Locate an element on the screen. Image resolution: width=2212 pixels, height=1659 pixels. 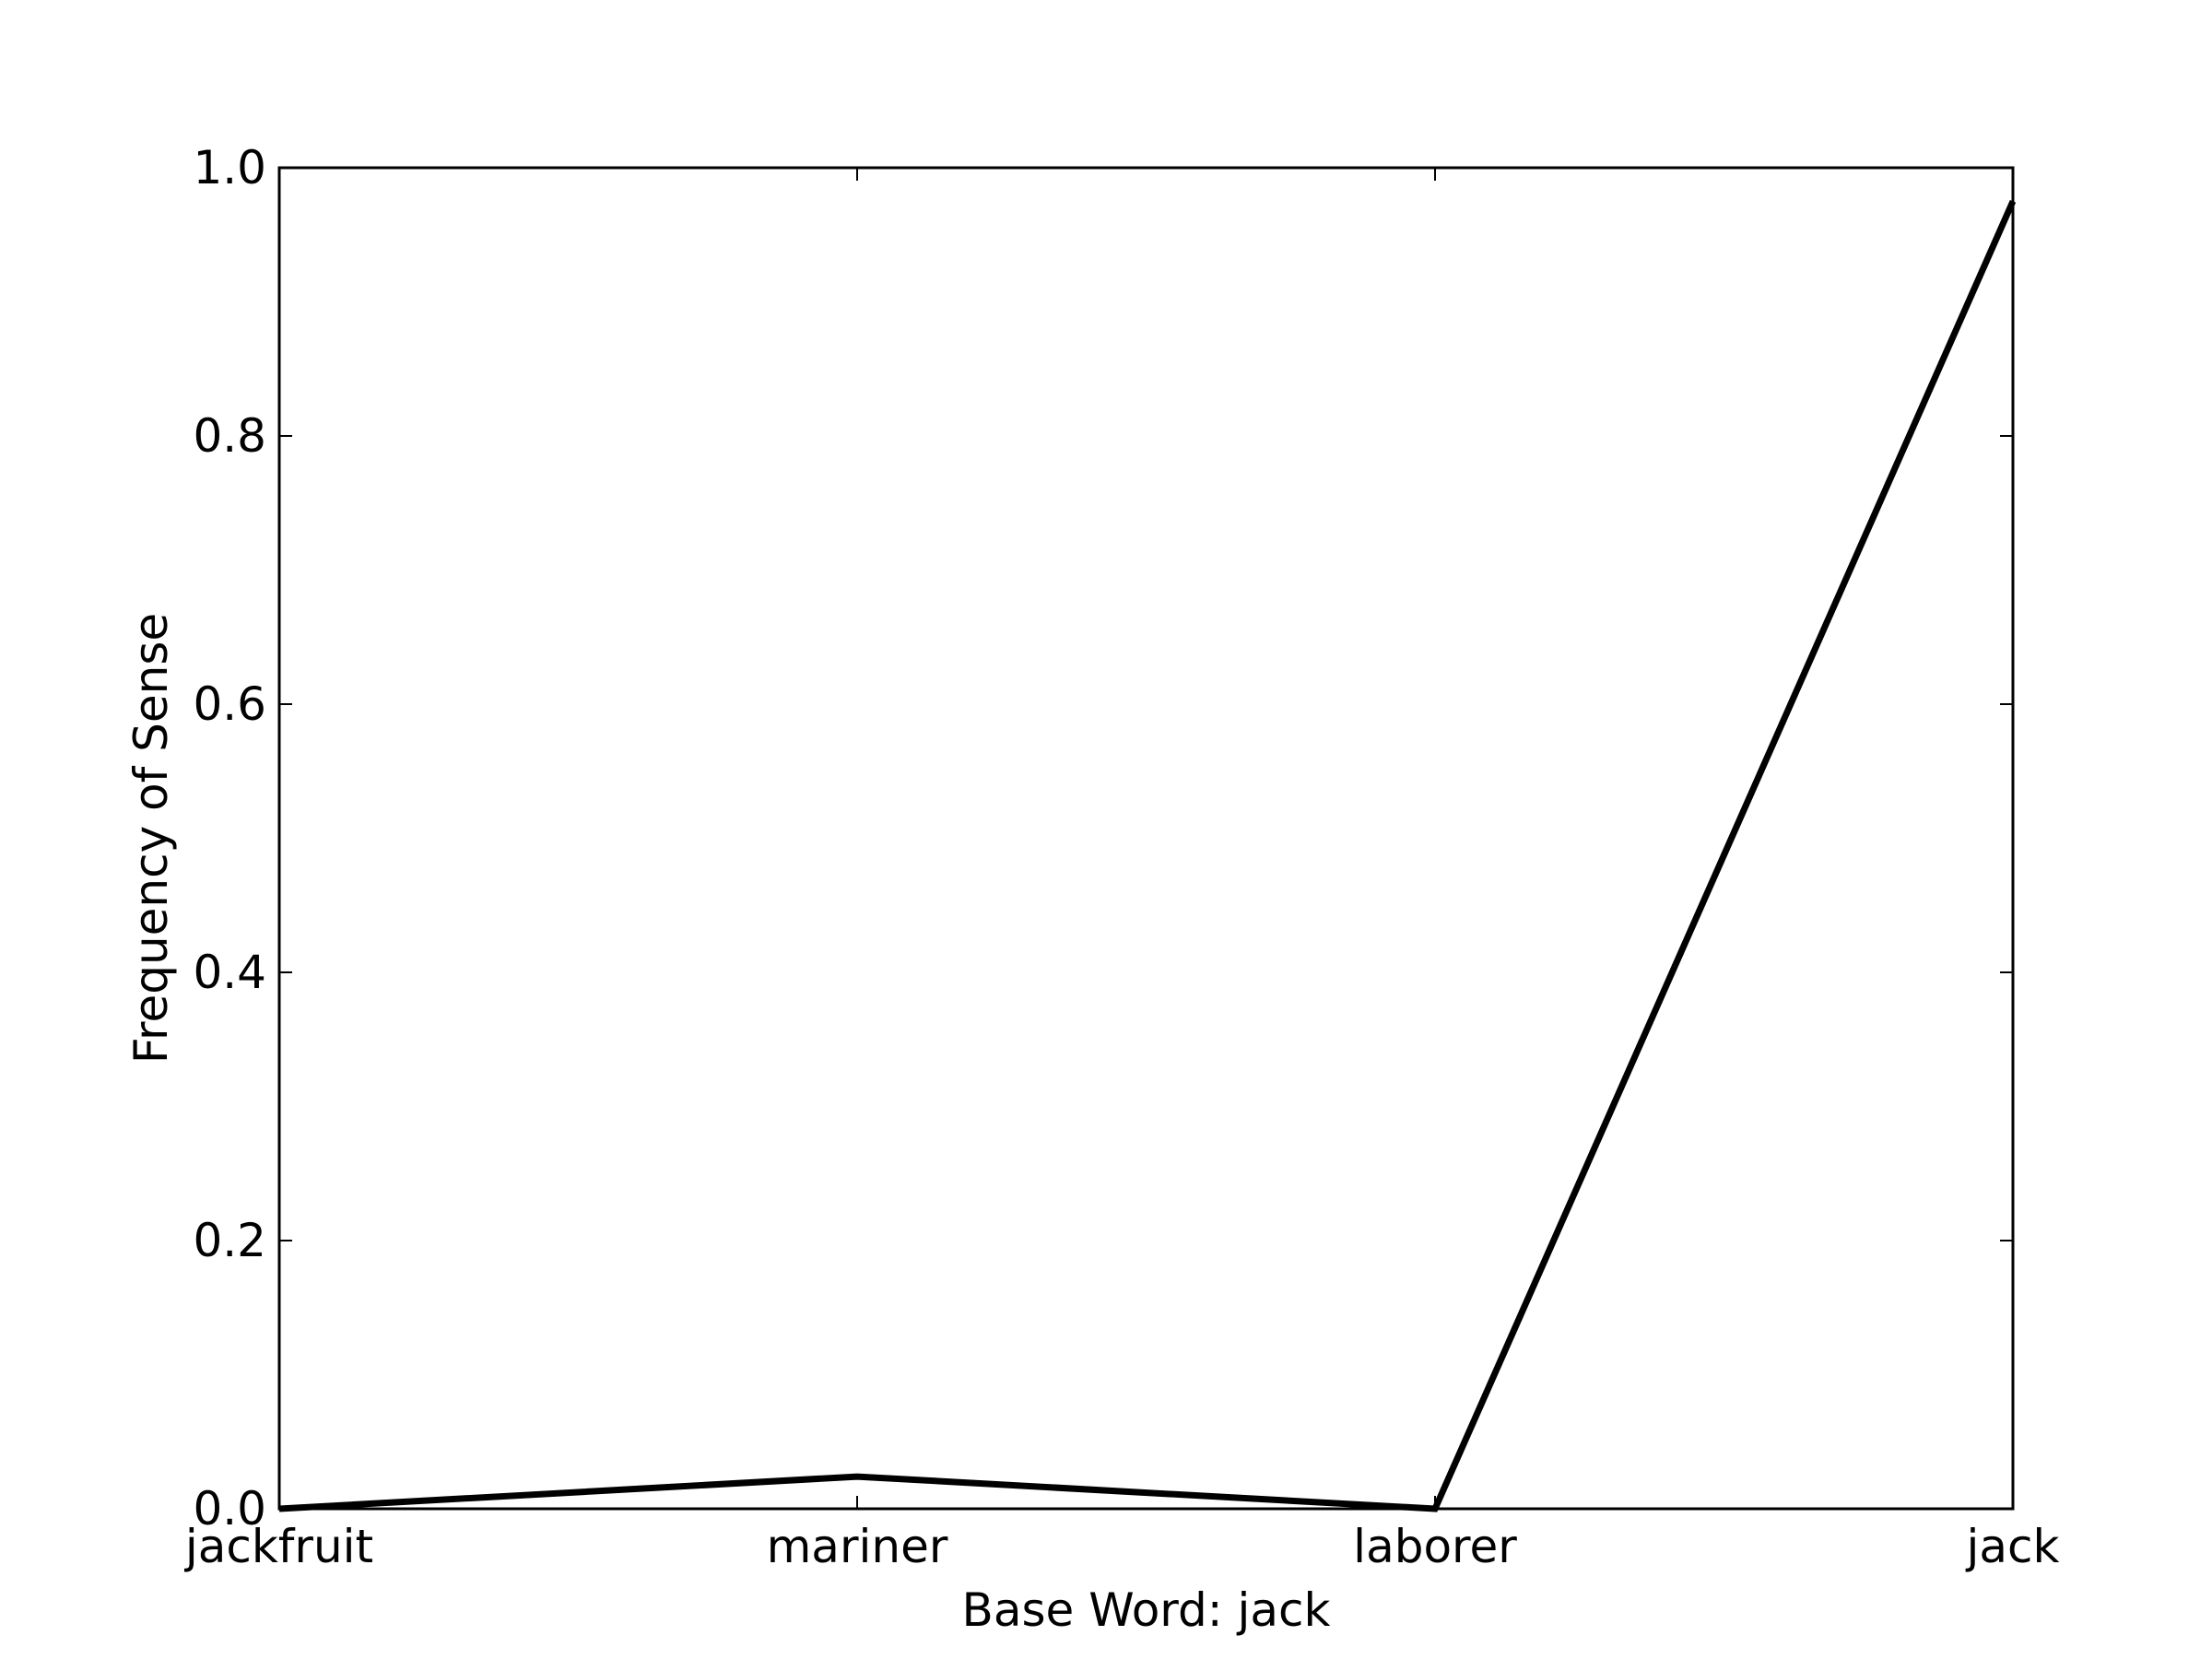
x-tick-labels: jackfruit mariner laborer jack is located at coordinates (1122, 1546).